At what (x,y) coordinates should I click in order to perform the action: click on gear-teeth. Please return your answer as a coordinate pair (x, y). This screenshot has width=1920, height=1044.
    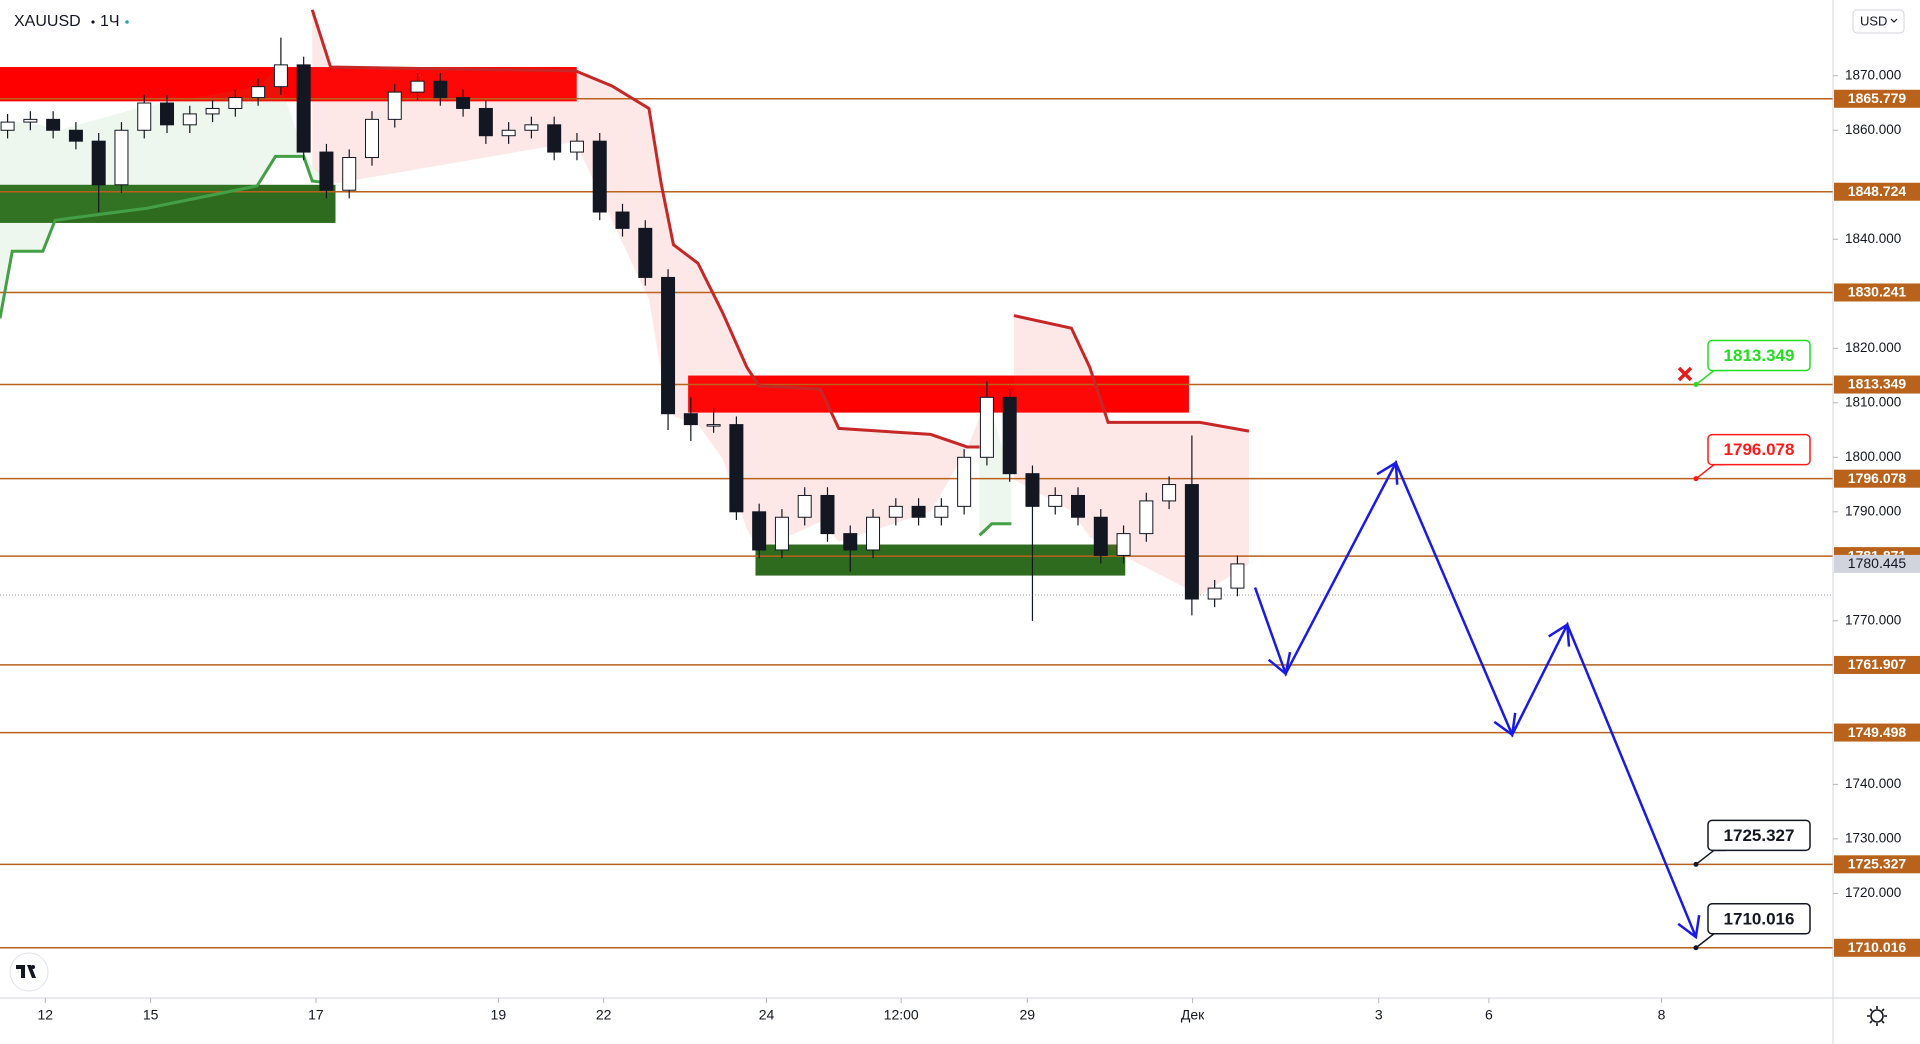
    Looking at the image, I should click on (1877, 1016).